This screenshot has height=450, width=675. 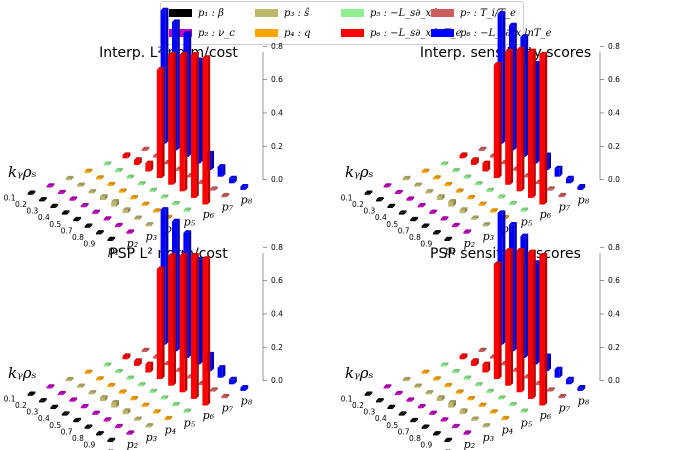 What do you see at coordinates (168, 53) in the screenshot?
I see `chart-title: Interp. L² norm/cost` at bounding box center [168, 53].